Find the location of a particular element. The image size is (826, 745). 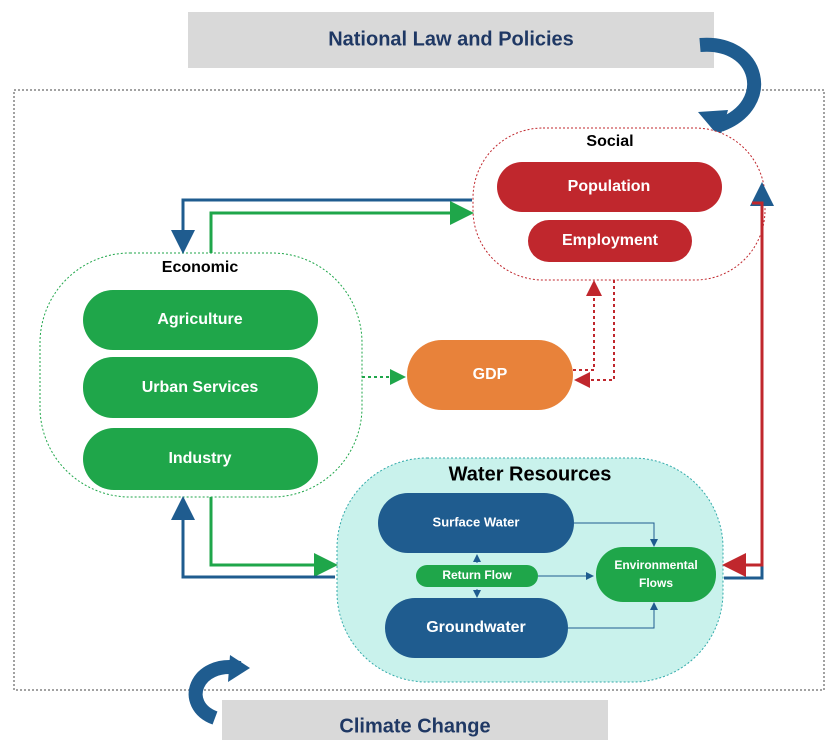

return-node is located at coordinates (477, 576).